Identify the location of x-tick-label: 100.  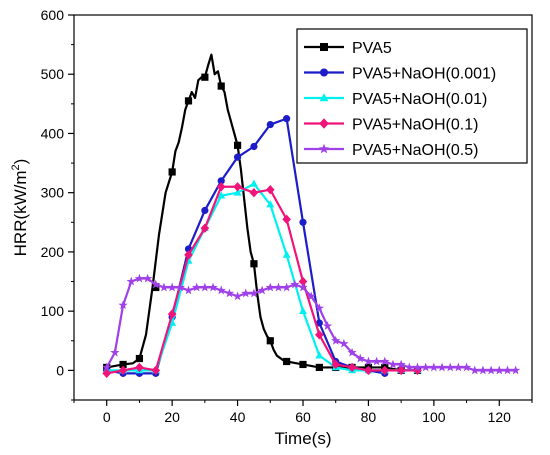
(434, 417).